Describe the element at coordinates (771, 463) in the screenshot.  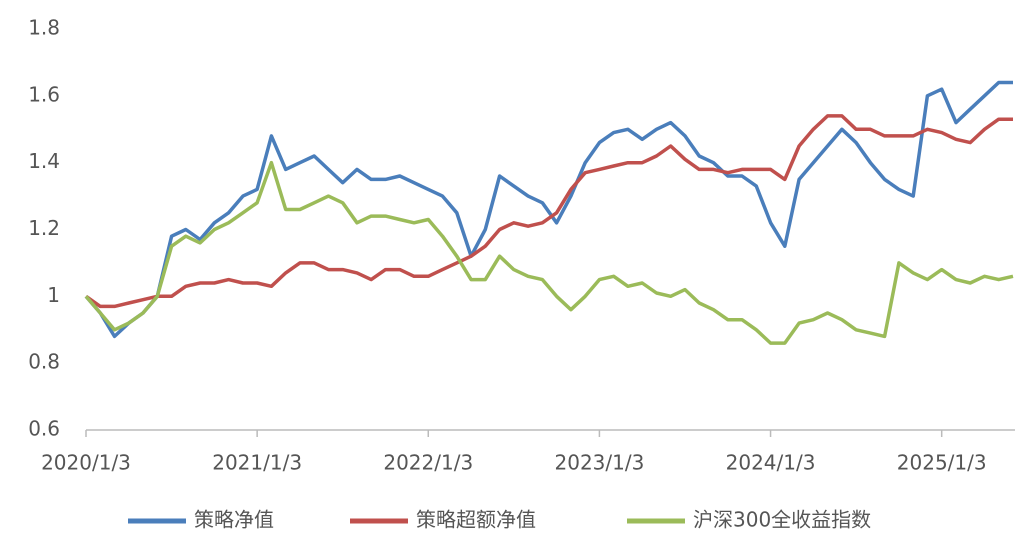
I see `x-tick-label: 2024/1/3` at that location.